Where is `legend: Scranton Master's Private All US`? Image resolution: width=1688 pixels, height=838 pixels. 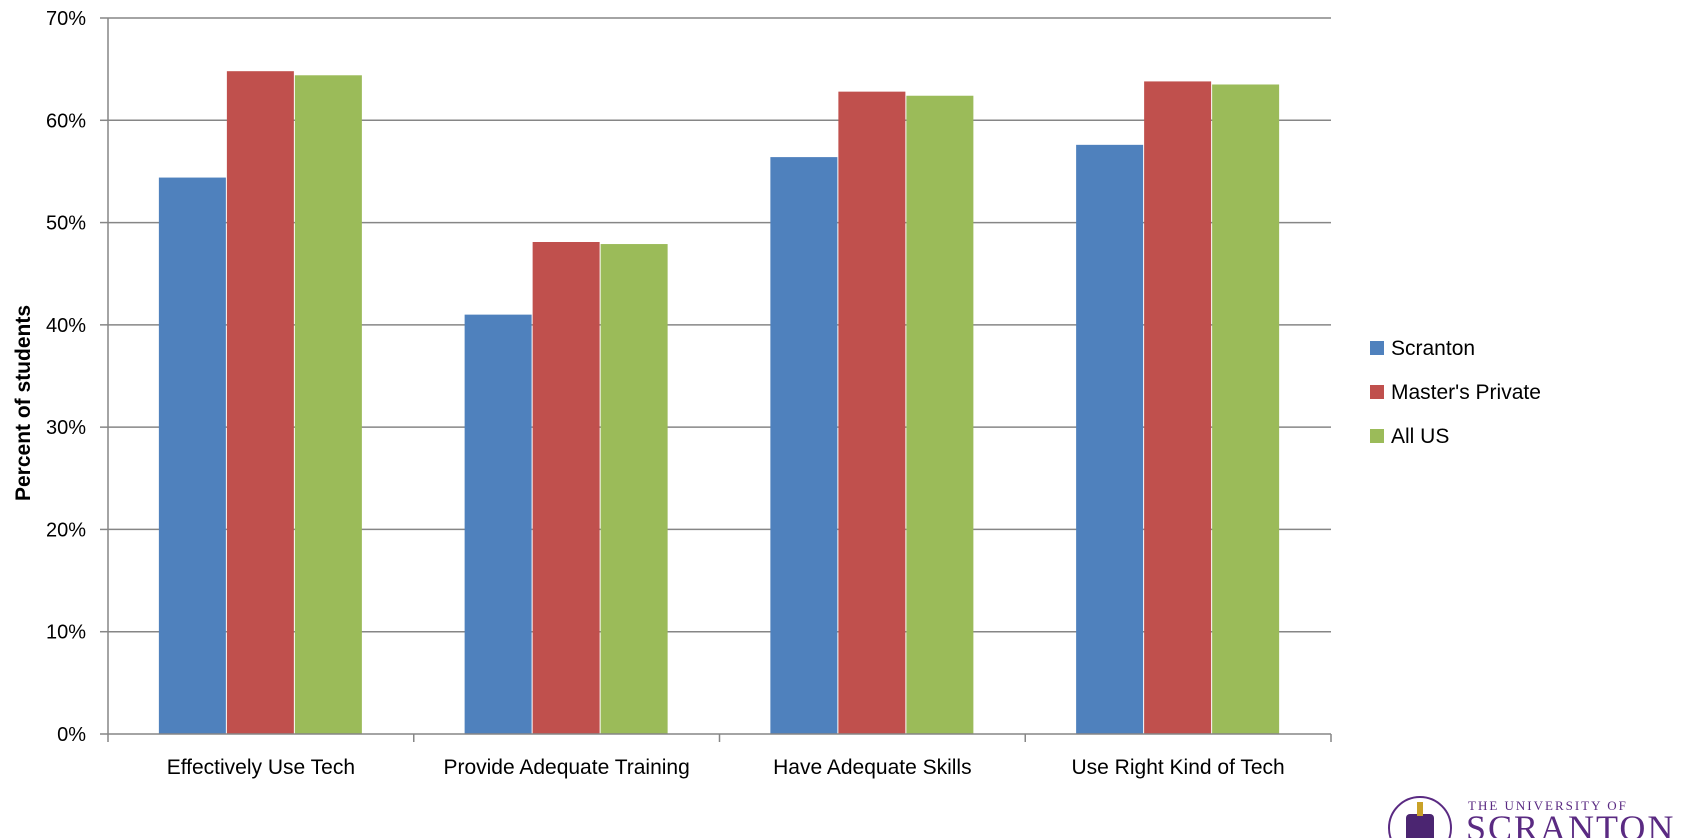
legend: Scranton Master's Private All US is located at coordinates (1455, 392).